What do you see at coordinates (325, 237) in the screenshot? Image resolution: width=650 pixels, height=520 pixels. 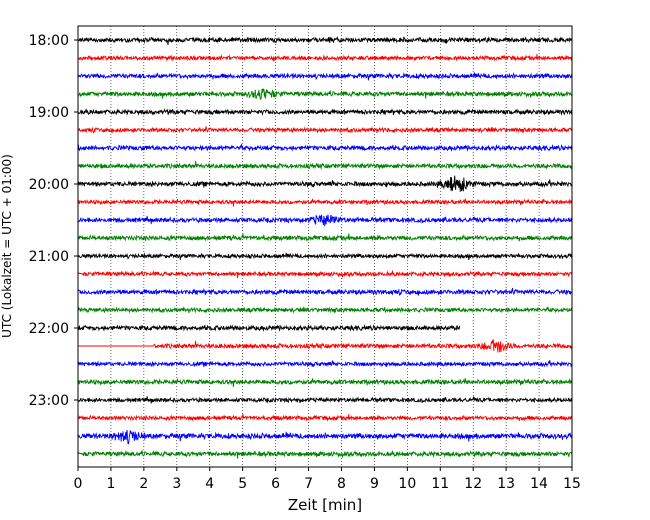 I see `seismic-trace-2045` at bounding box center [325, 237].